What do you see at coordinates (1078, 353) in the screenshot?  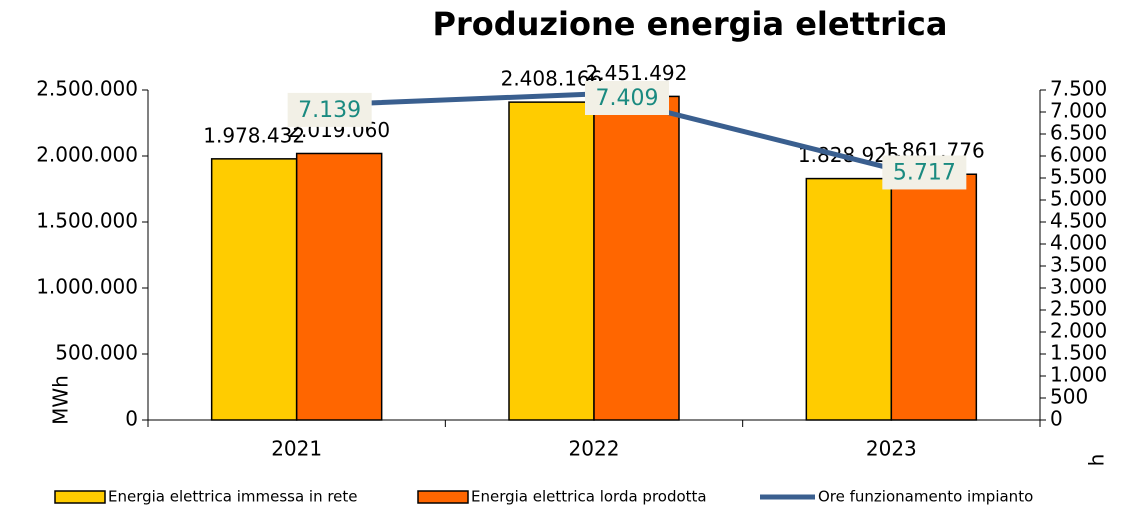 I see `y2-tick-label: 1.500` at bounding box center [1078, 353].